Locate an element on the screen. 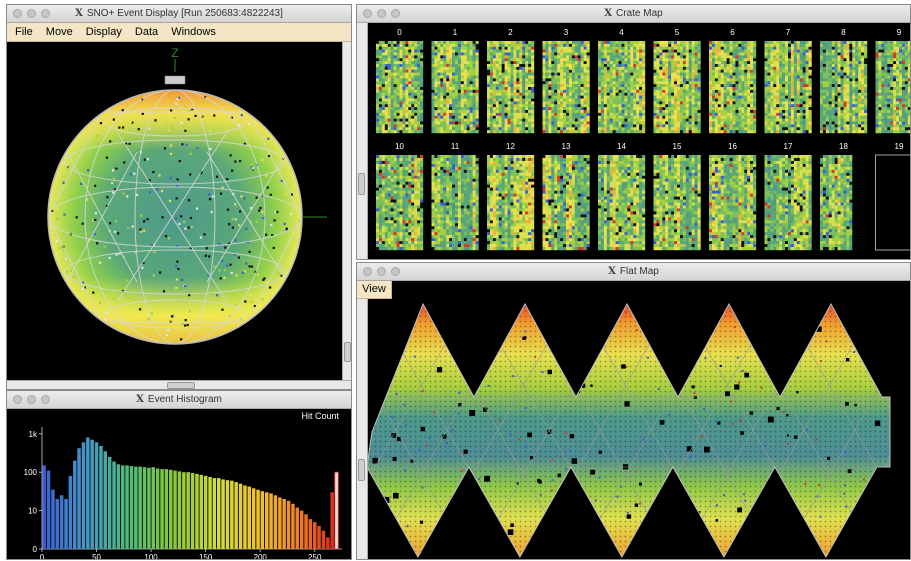  menu-windows: Windows is located at coordinates (193, 32).